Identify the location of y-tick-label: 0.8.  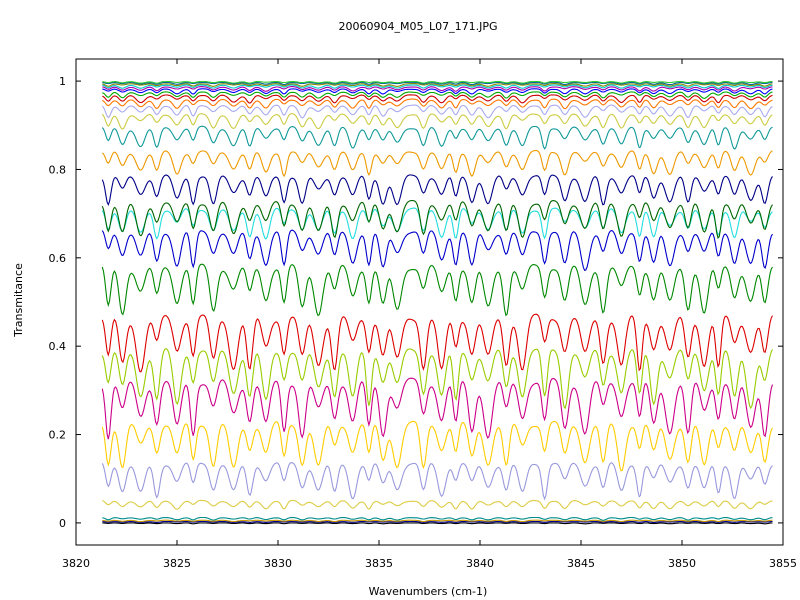
(58, 169).